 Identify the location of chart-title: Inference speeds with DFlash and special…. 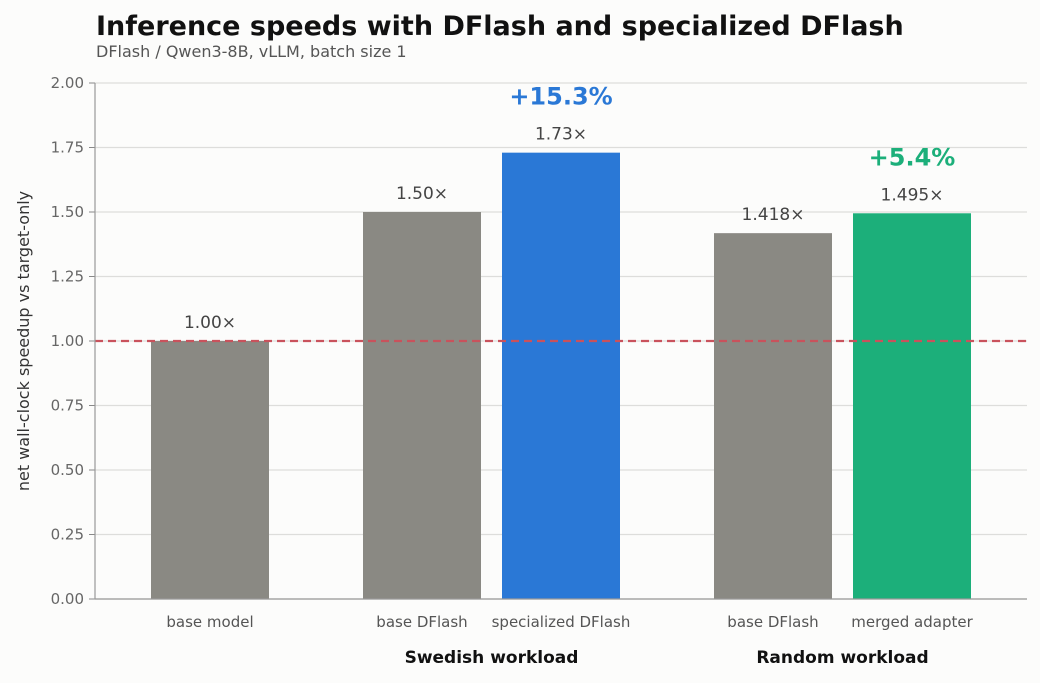
(500, 26).